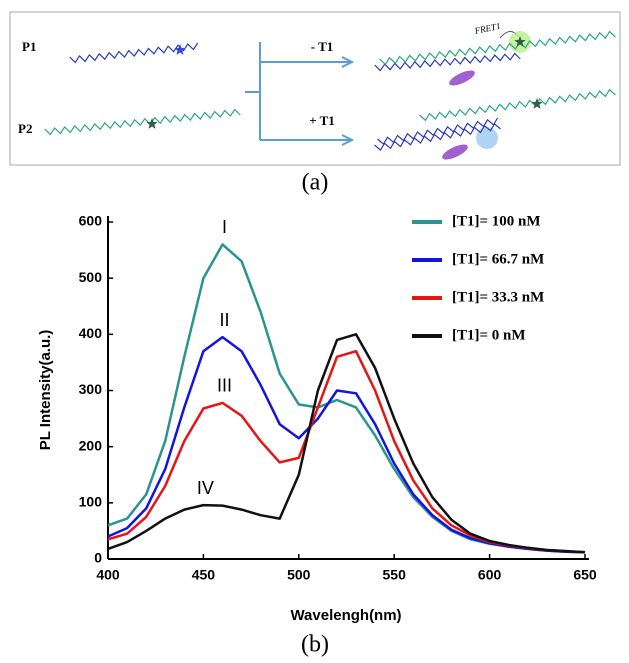 The image size is (629, 663). Describe the element at coordinates (395, 575) in the screenshot. I see `x-tick-label: 550` at that location.